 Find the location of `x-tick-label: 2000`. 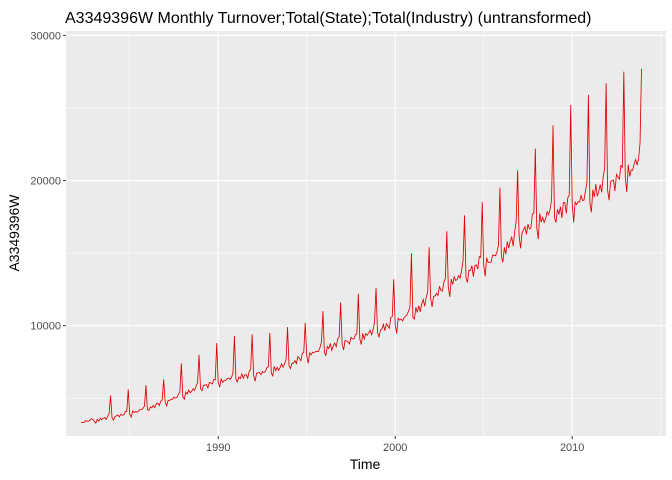

x-tick-label: 2000 is located at coordinates (395, 448).